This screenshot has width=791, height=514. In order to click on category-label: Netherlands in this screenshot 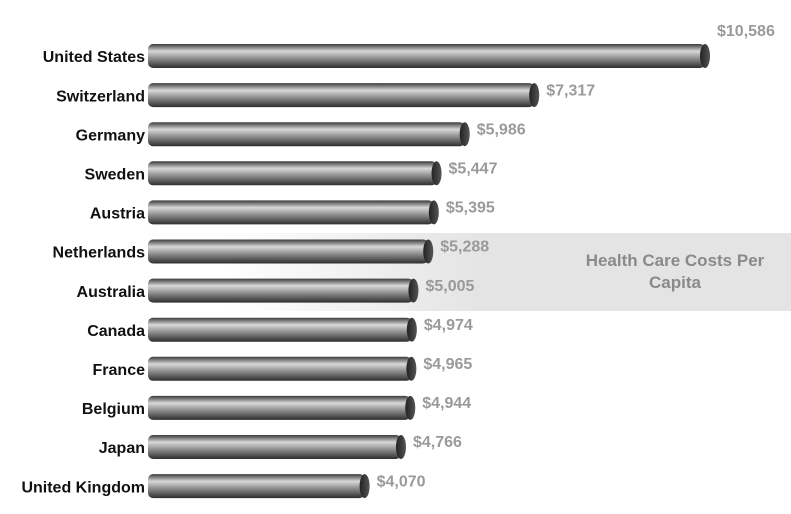, I will do `click(99, 253)`.